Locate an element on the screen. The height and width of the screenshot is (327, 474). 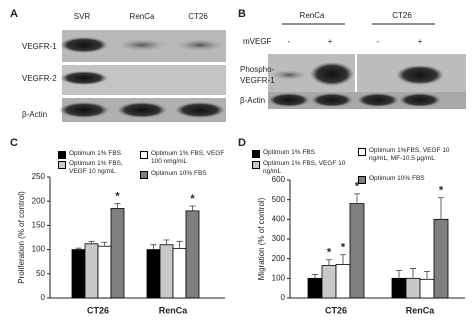
y-axis-label: Migration (% of control) is located at coordinates (261, 238).